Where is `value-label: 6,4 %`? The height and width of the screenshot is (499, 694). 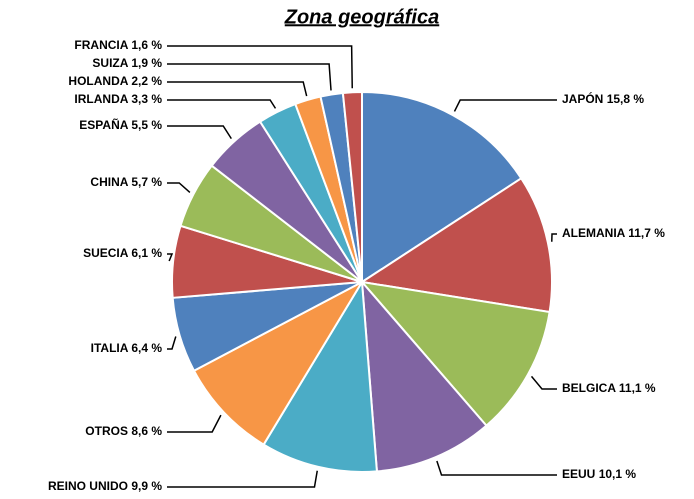
value-label: 6,4 % is located at coordinates (146, 348).